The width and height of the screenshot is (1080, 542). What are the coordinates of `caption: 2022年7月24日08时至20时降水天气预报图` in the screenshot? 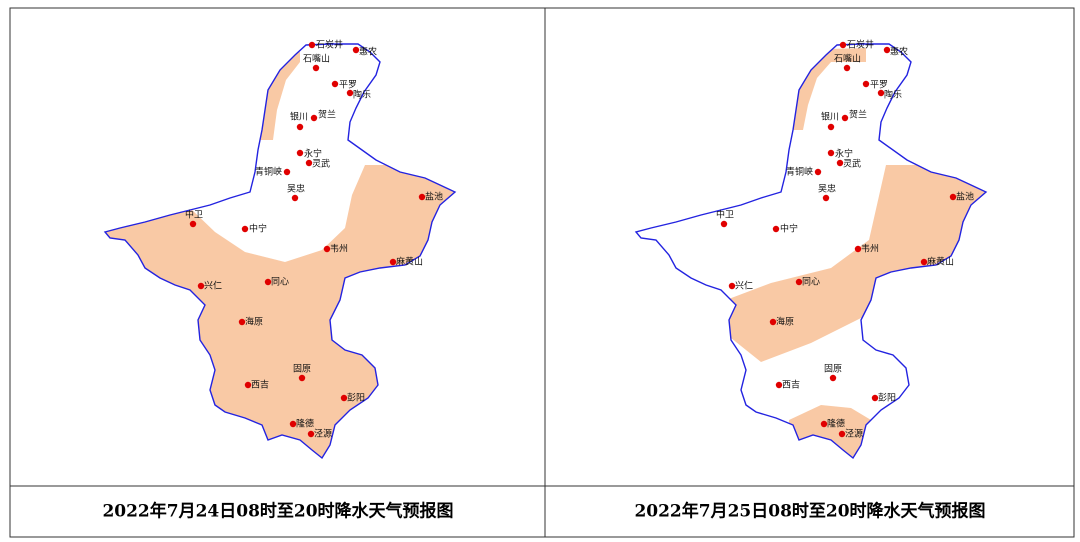 It's located at (277, 511).